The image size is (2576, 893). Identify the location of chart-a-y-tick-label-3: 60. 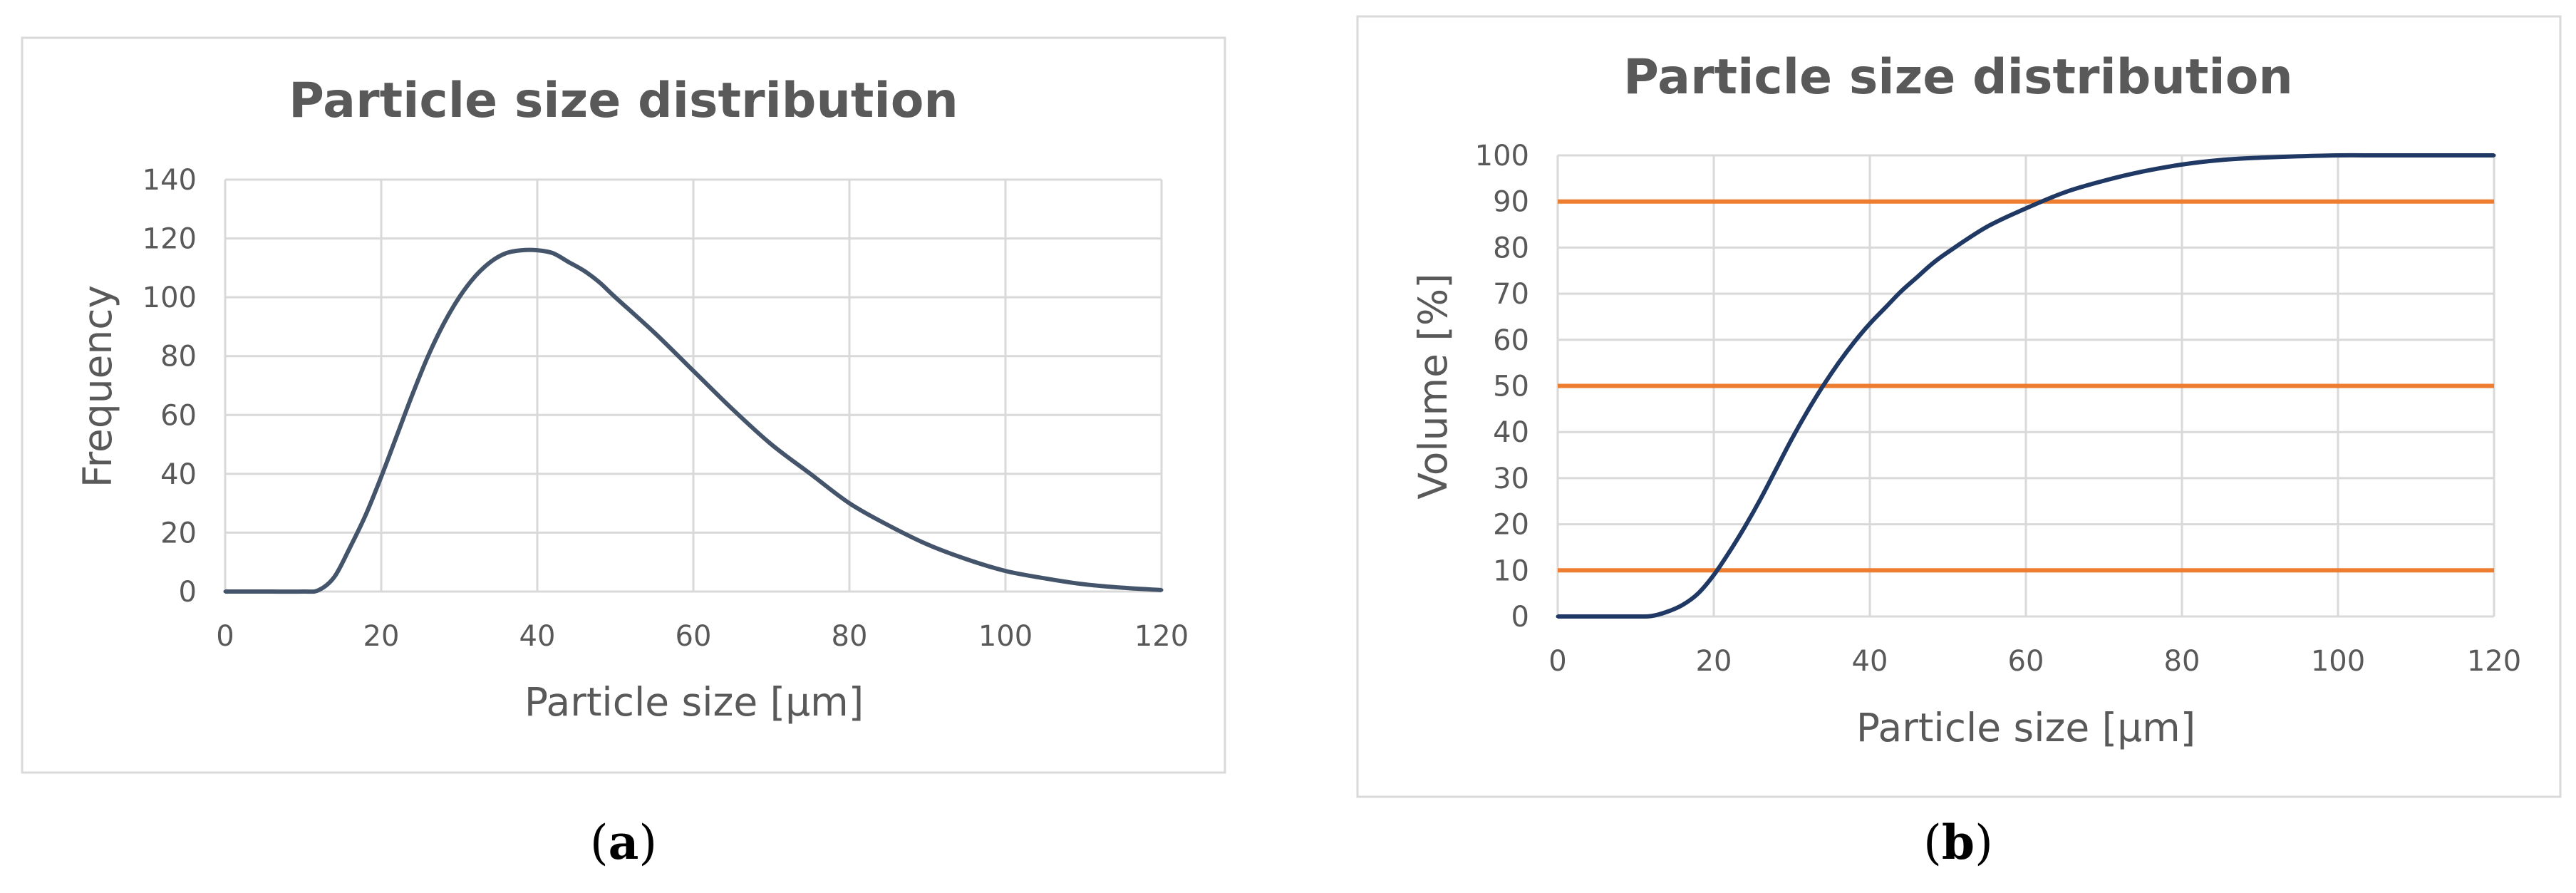
(179, 415).